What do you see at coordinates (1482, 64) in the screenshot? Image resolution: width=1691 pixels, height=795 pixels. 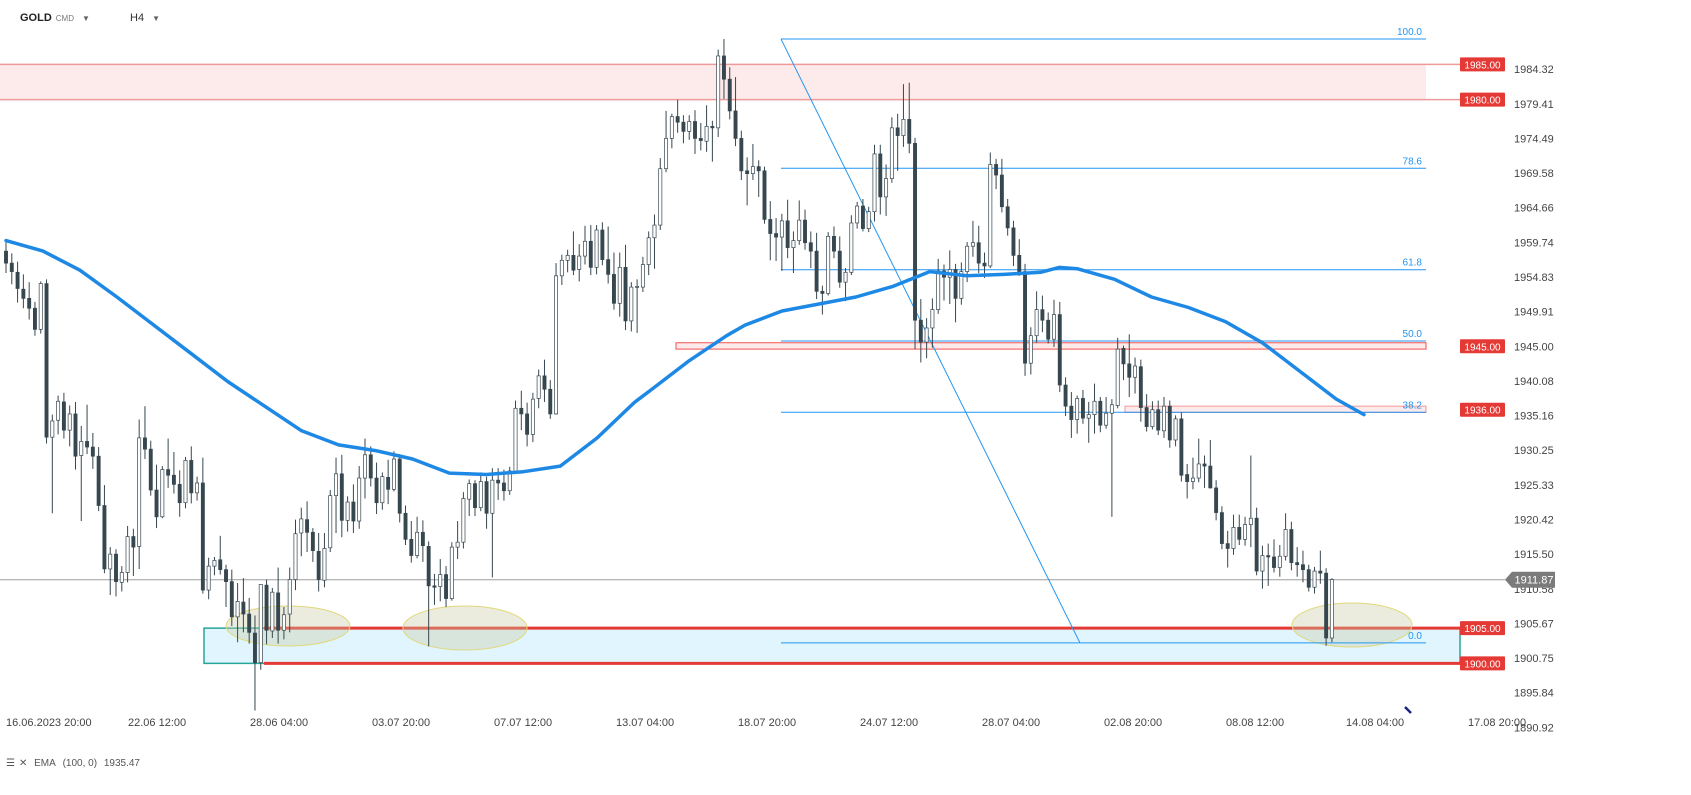 I see `price-tag-bg` at bounding box center [1482, 64].